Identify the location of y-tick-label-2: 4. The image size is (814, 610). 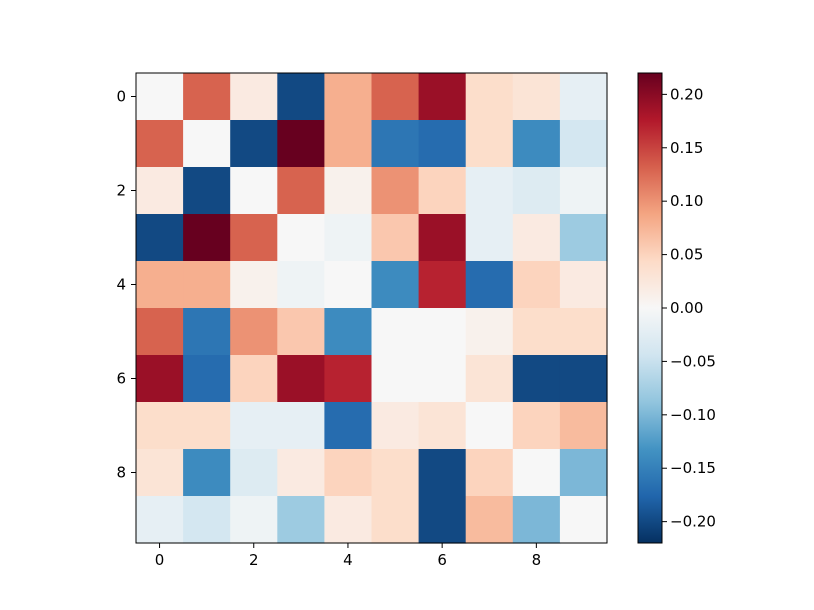
(121, 285).